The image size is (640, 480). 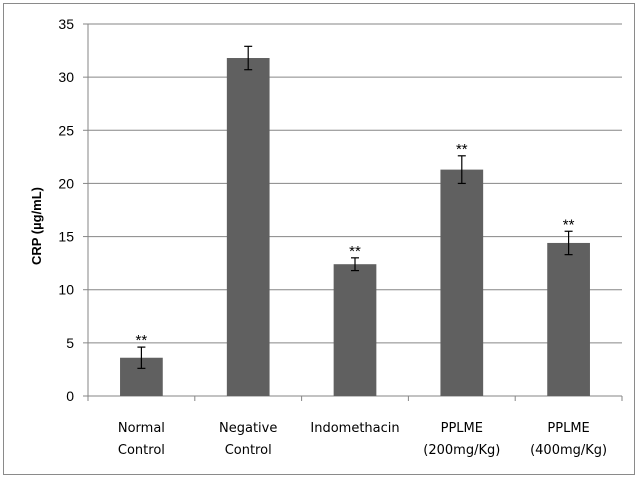 I want to click on y-tick-label: 15, so click(x=66, y=237).